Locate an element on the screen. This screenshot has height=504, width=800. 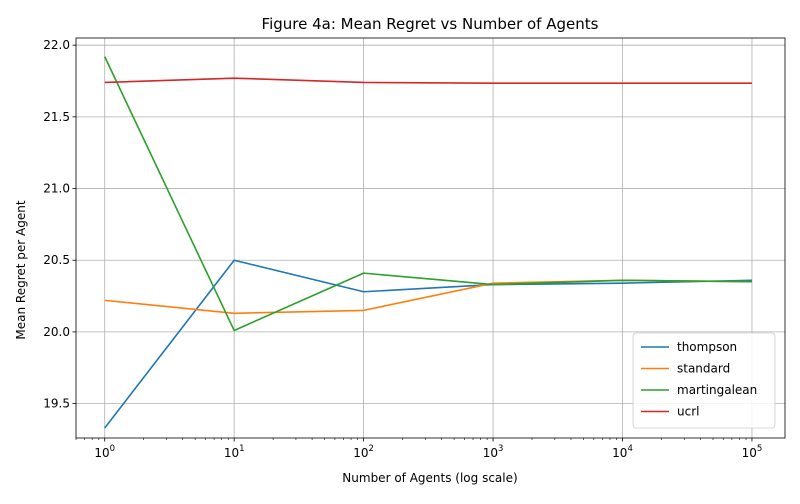
x-tick-label: 10³ is located at coordinates (493, 452).